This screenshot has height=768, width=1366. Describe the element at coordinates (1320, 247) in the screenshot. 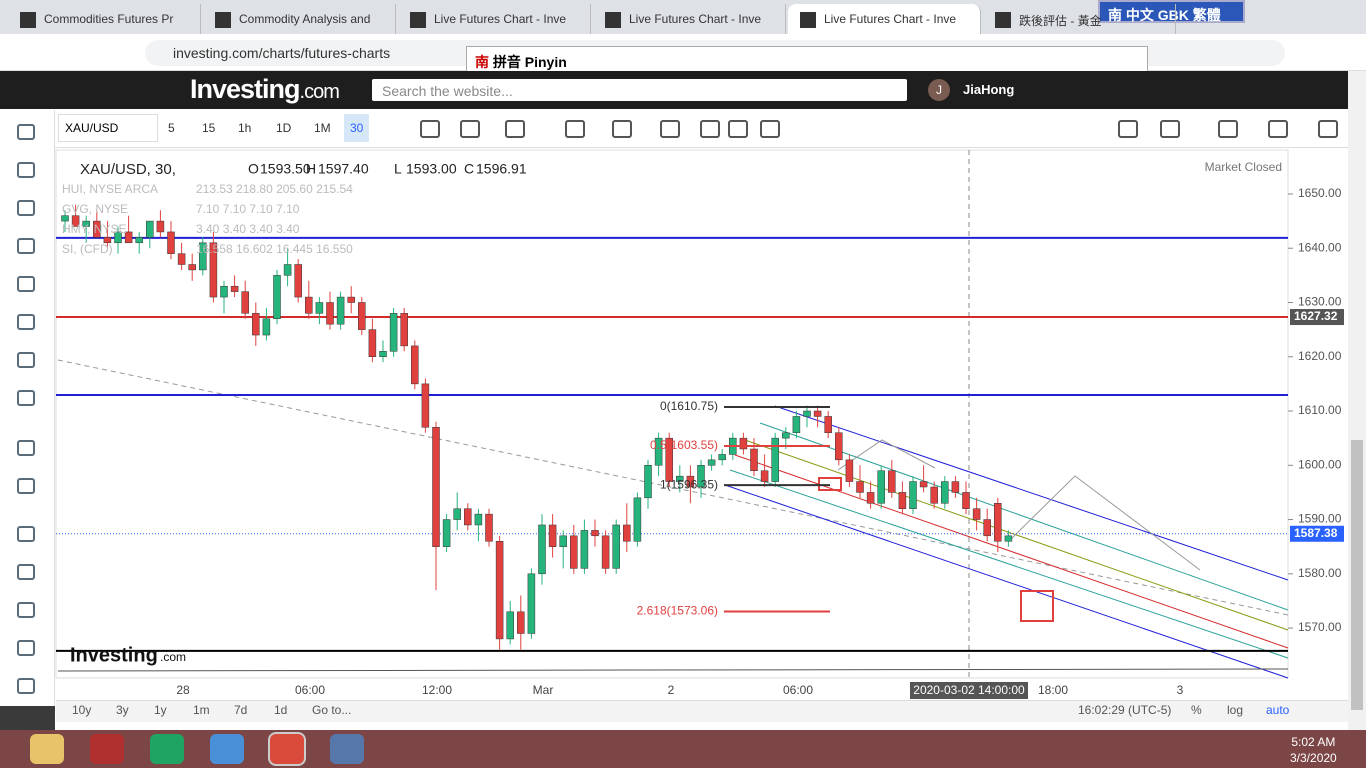

I see `y-tick-label: 1640.00` at that location.